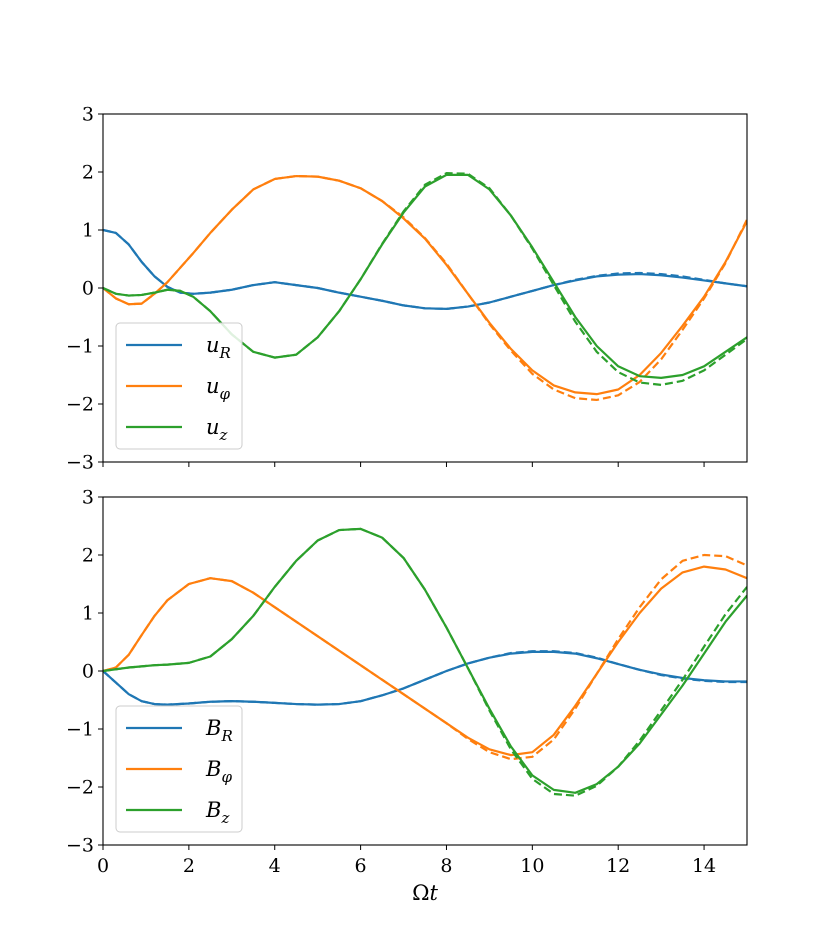 The height and width of the screenshot is (949, 830). What do you see at coordinates (618, 866) in the screenshot?
I see `x-tick-label: 12` at bounding box center [618, 866].